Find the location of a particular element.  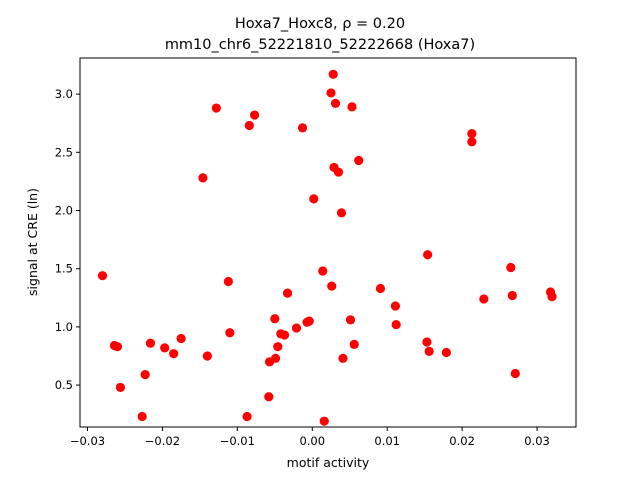

x-tick-label: −0.02 is located at coordinates (162, 441).